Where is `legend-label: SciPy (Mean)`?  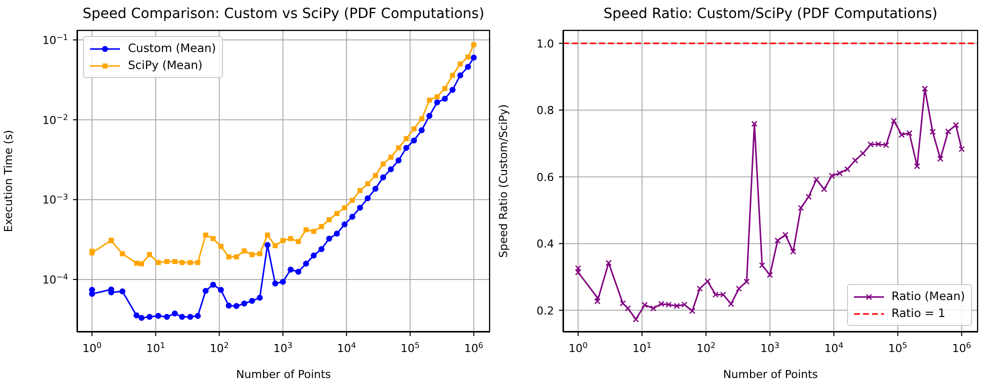
legend-label: SciPy (Mean) is located at coordinates (165, 65).